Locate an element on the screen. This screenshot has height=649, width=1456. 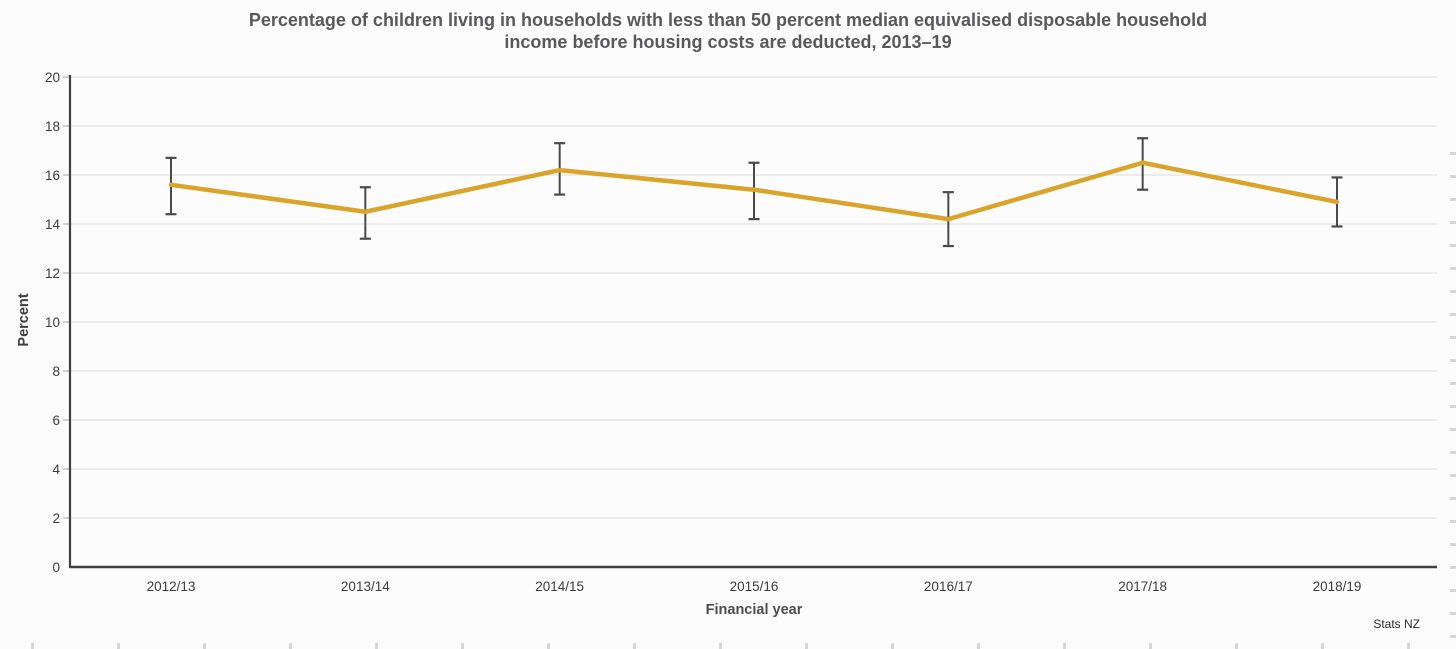
y-tick-label: 6 is located at coordinates (56, 420).